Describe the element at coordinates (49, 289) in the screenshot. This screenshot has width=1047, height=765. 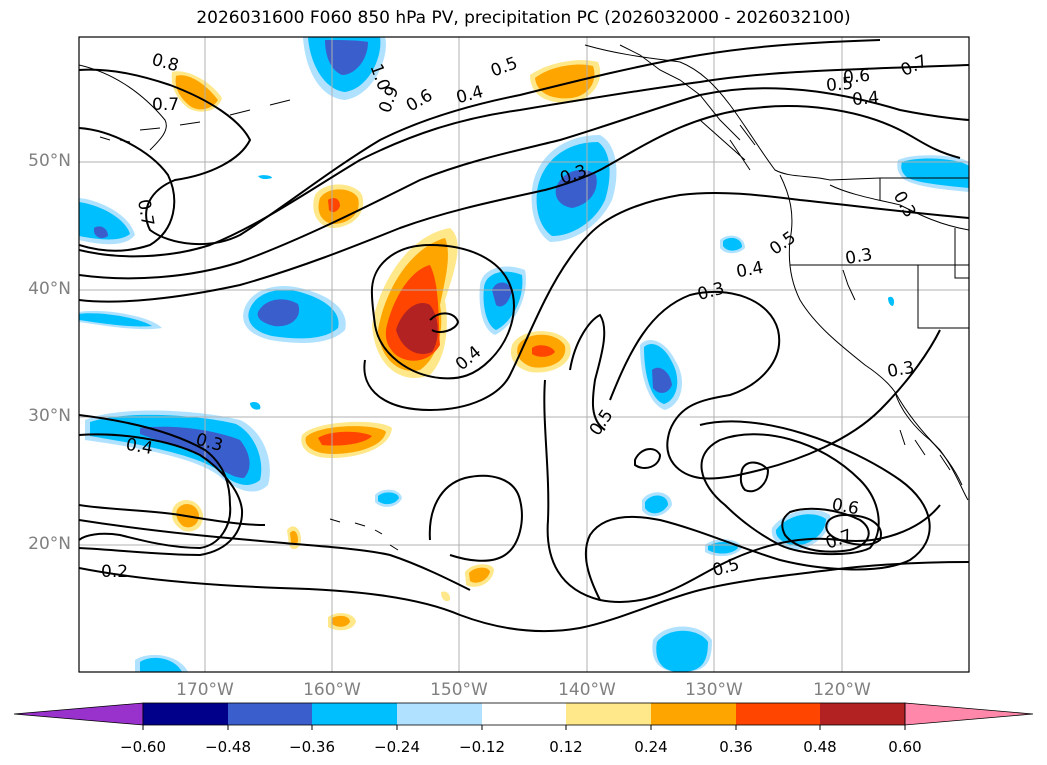
I see `lat-label-40n: 40°N` at that location.